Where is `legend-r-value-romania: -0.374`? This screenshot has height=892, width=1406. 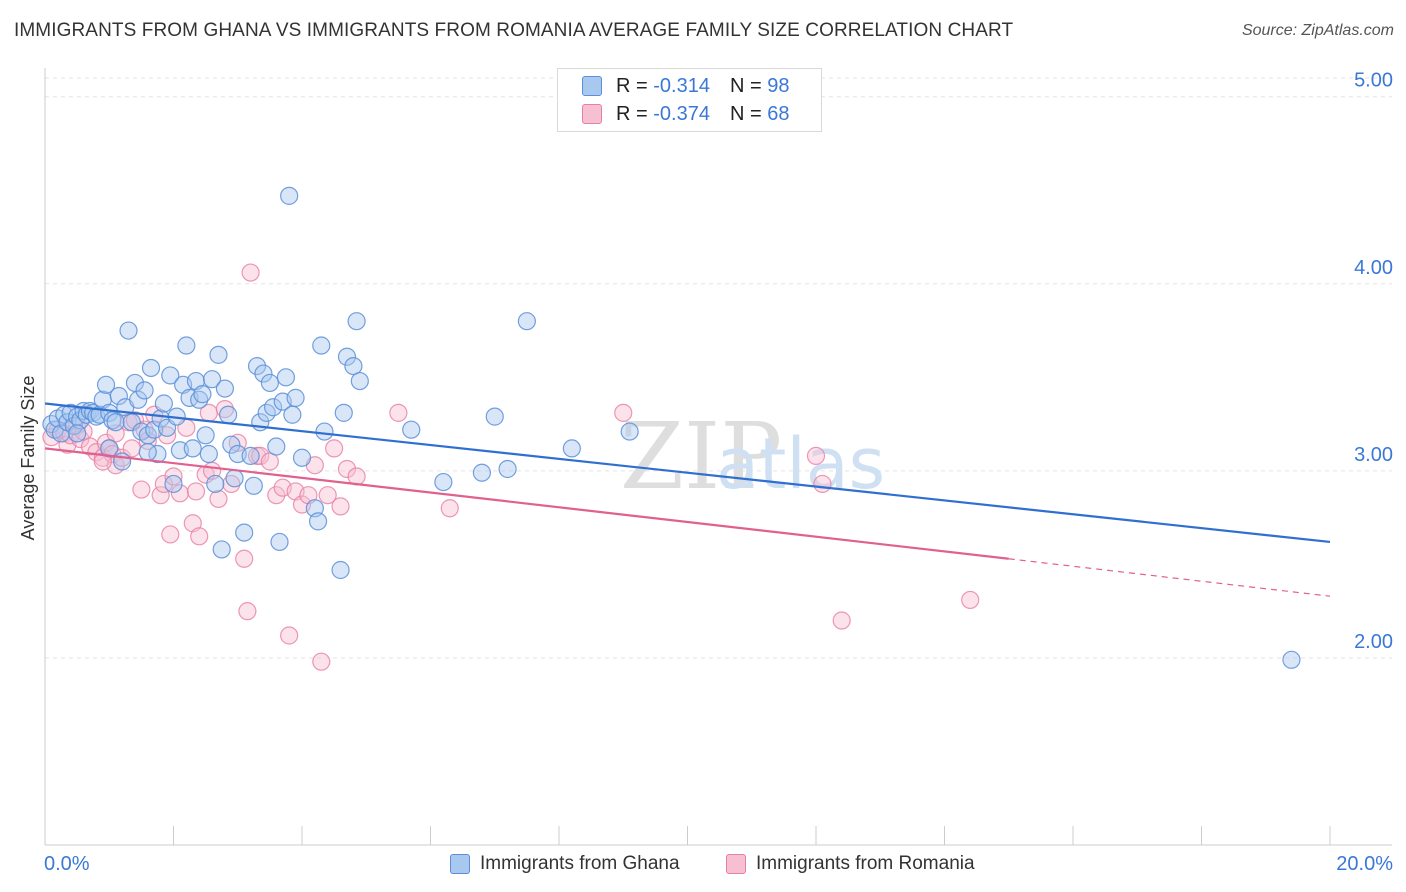
legend-r-value-romania: -0.374 is located at coordinates (681, 113).